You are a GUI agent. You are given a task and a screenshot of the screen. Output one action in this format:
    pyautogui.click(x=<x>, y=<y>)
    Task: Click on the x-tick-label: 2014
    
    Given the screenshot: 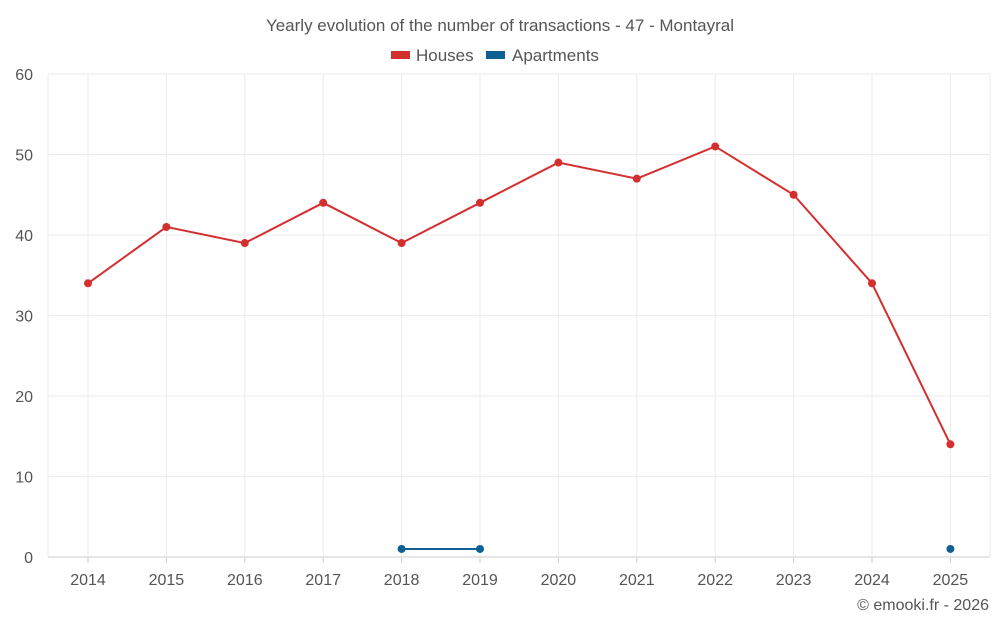 What is the action you would take?
    pyautogui.click(x=88, y=580)
    